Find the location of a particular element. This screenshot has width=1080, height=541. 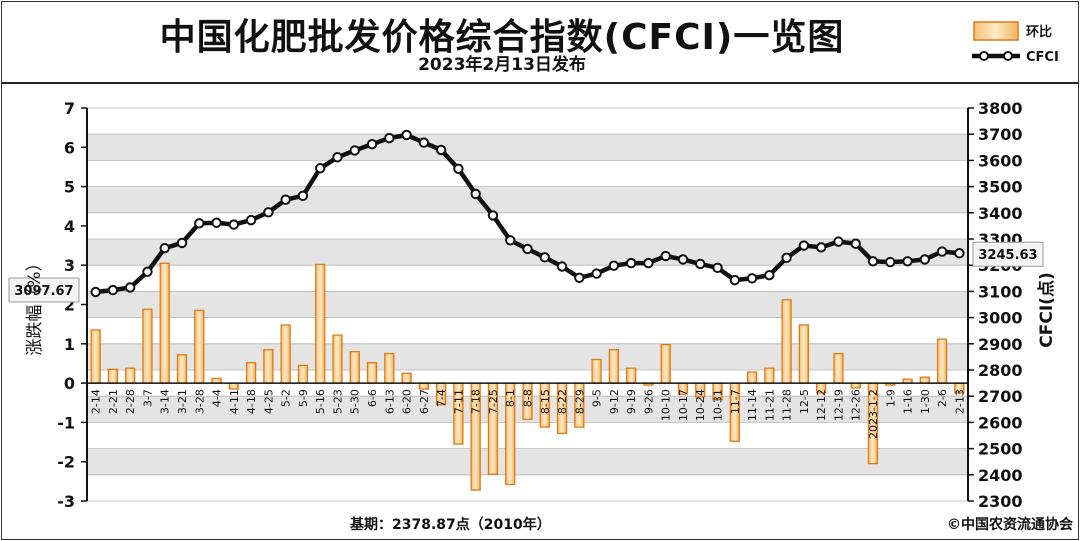

legend: 环比 CFCI is located at coordinates (1015, 43).